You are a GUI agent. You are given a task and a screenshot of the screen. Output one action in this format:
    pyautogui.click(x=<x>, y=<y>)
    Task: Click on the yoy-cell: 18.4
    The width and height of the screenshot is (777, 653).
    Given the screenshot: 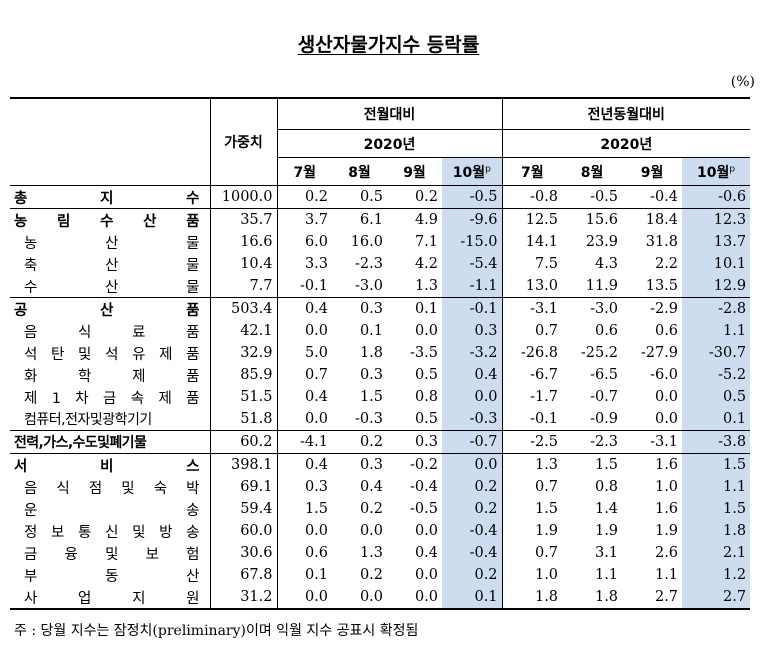 What is the action you would take?
    pyautogui.click(x=662, y=220)
    